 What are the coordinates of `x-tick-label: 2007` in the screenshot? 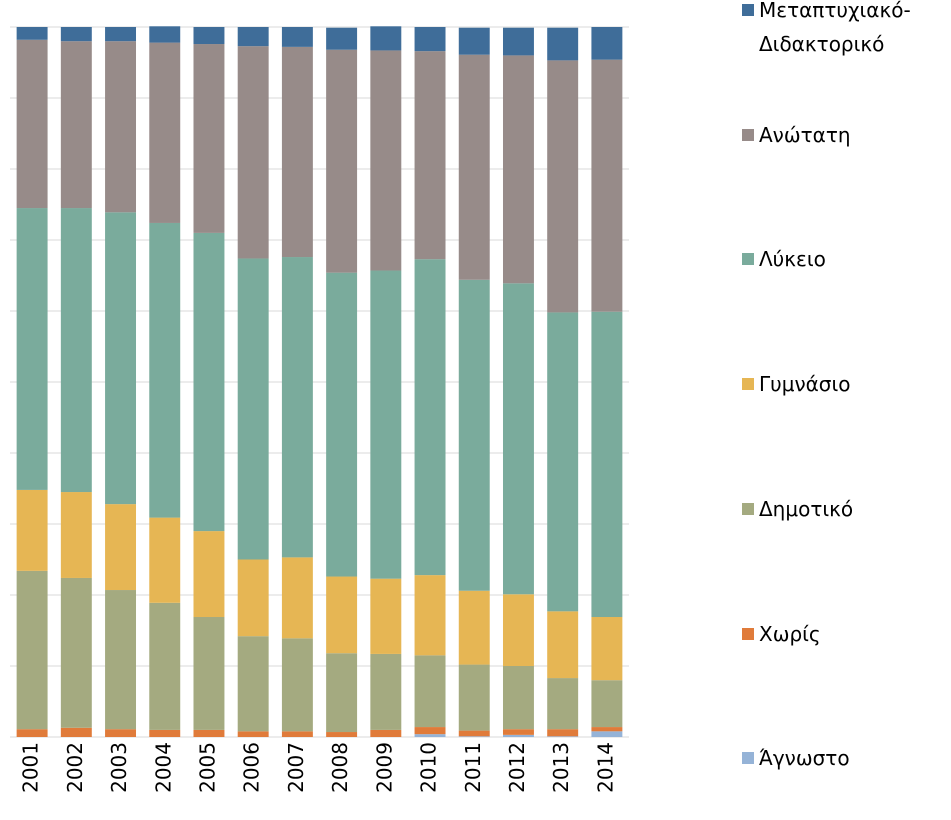 It's located at (296, 767).